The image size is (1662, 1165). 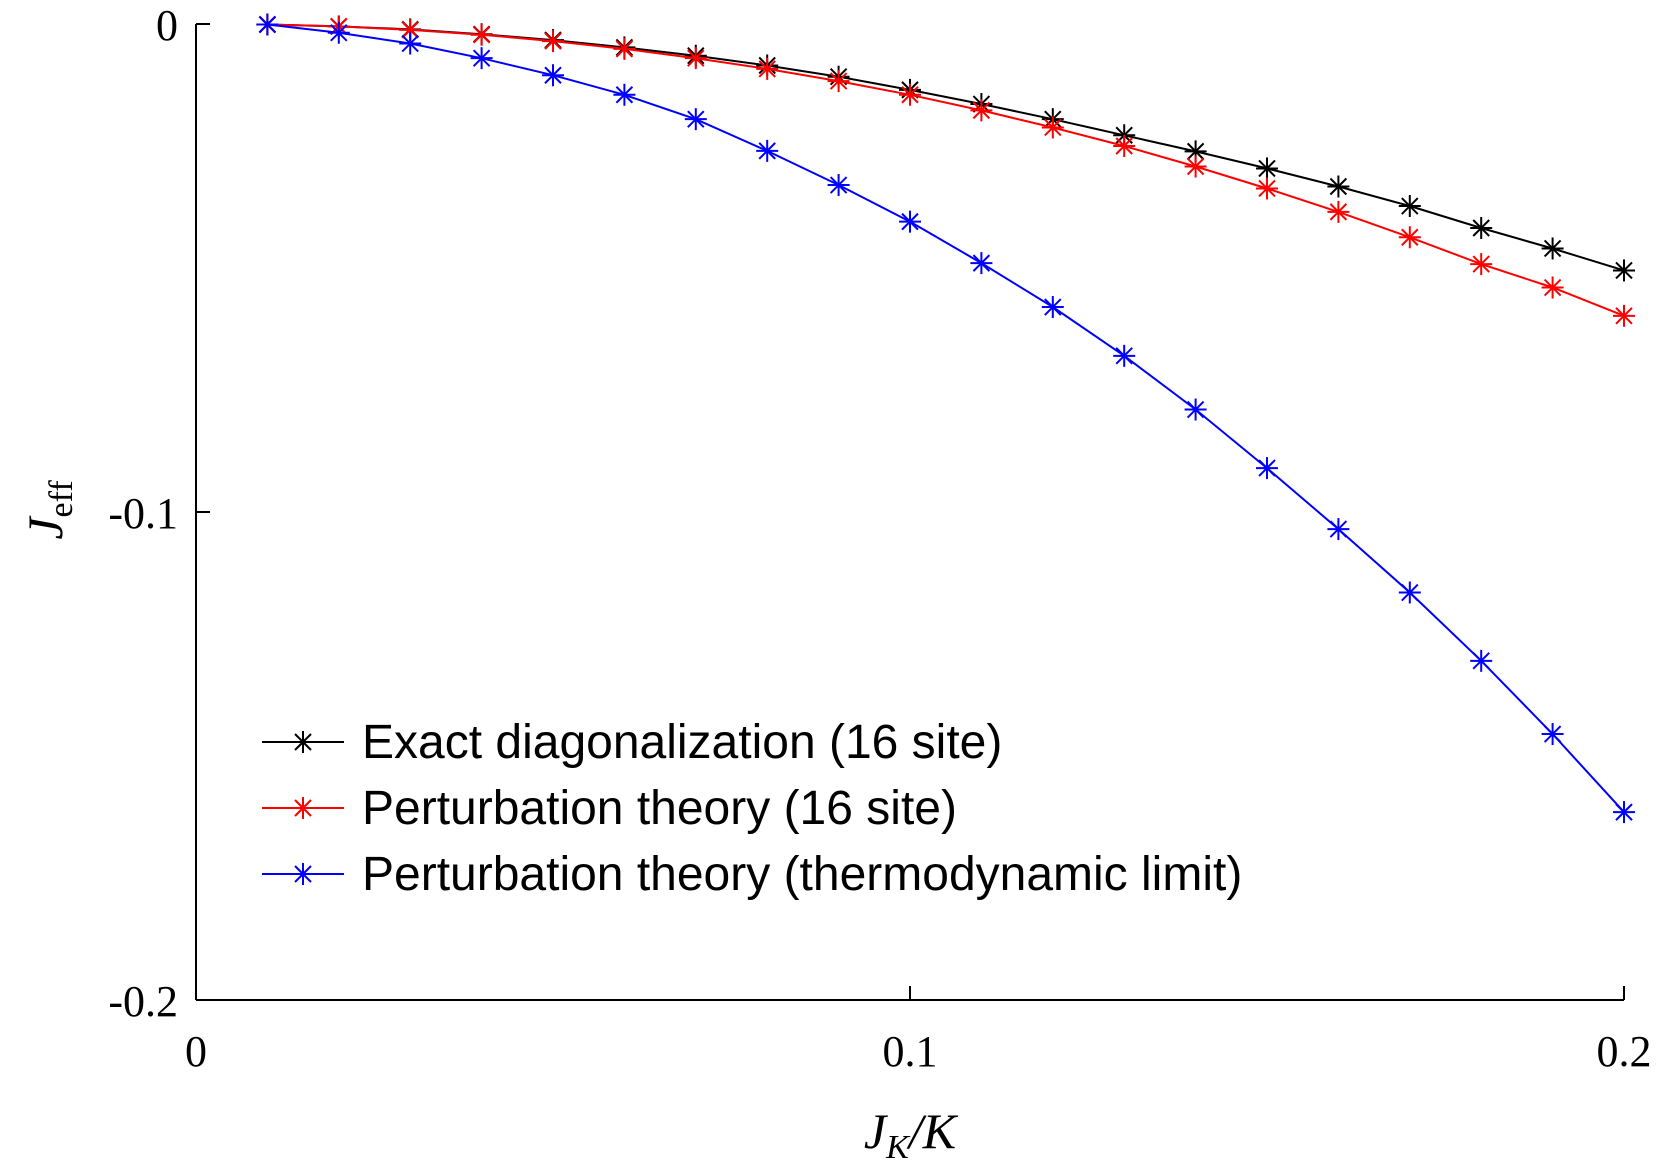 I want to click on y-axis-label: Jeff, so click(x=48, y=510).